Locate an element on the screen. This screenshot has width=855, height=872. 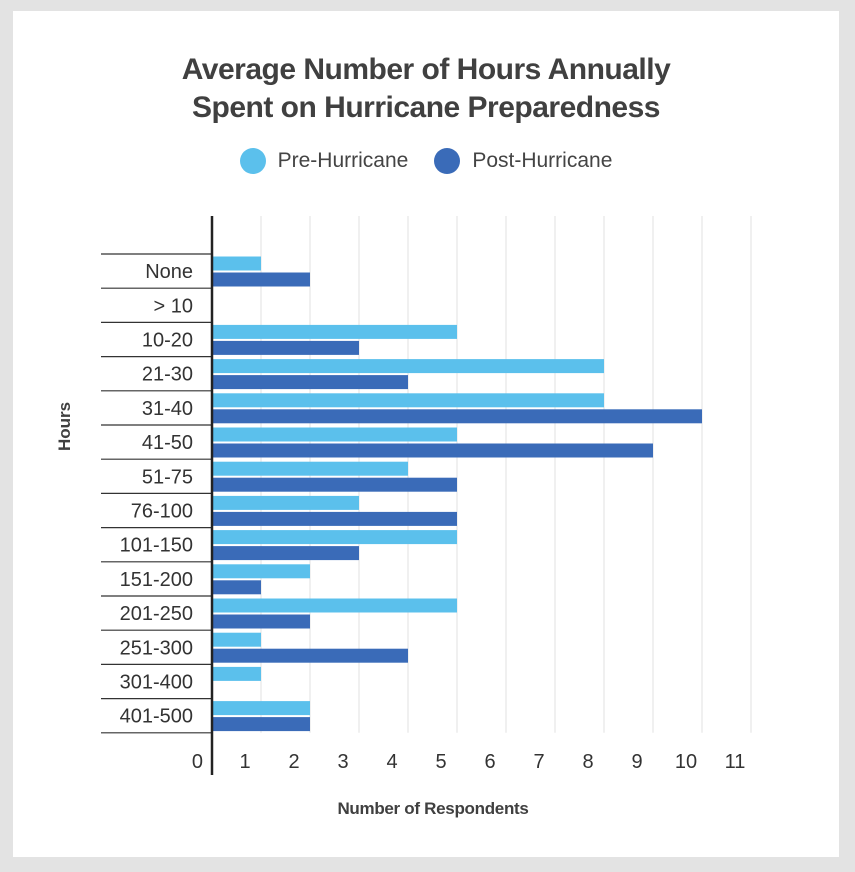
y-tick-label: 151-200 is located at coordinates (156, 580).